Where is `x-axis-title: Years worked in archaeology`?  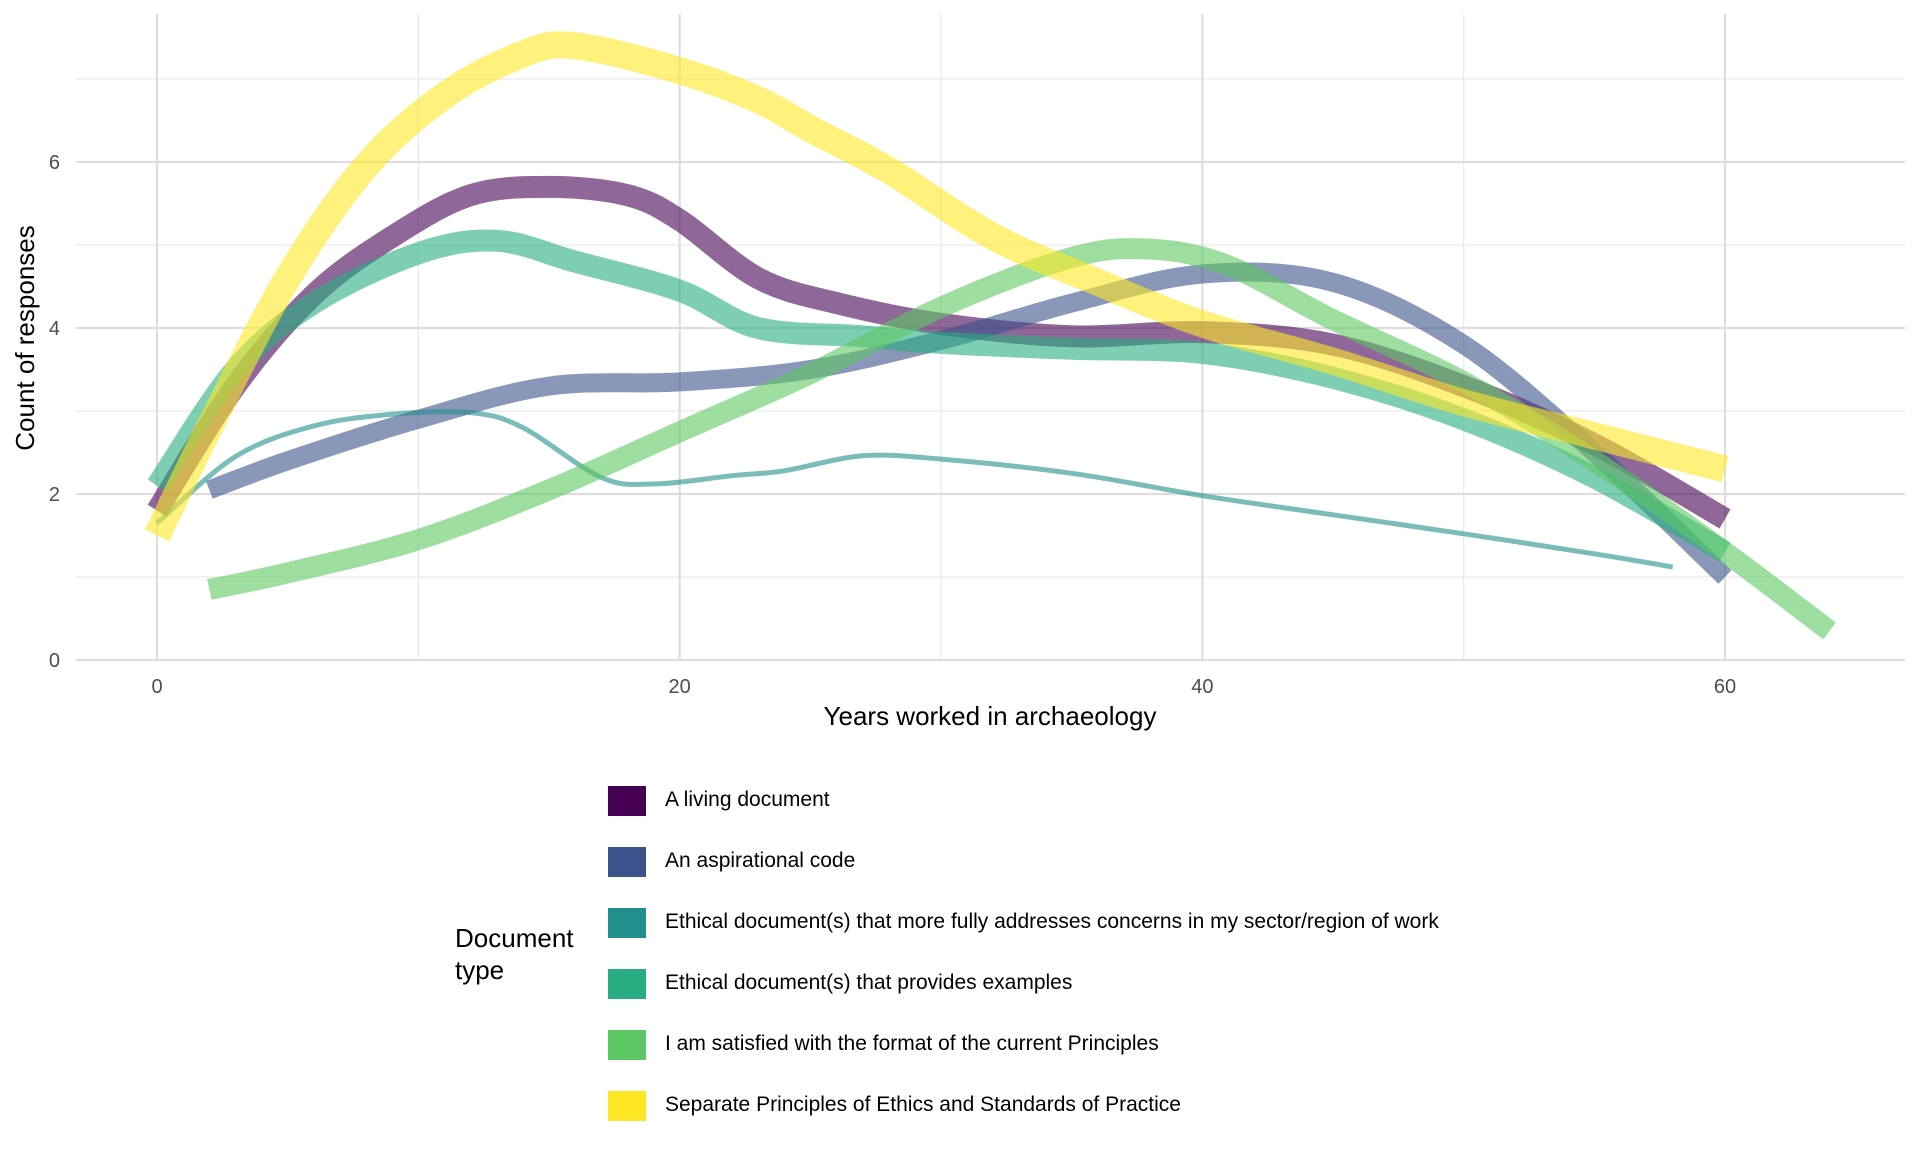 x-axis-title: Years worked in archaeology is located at coordinates (990, 716).